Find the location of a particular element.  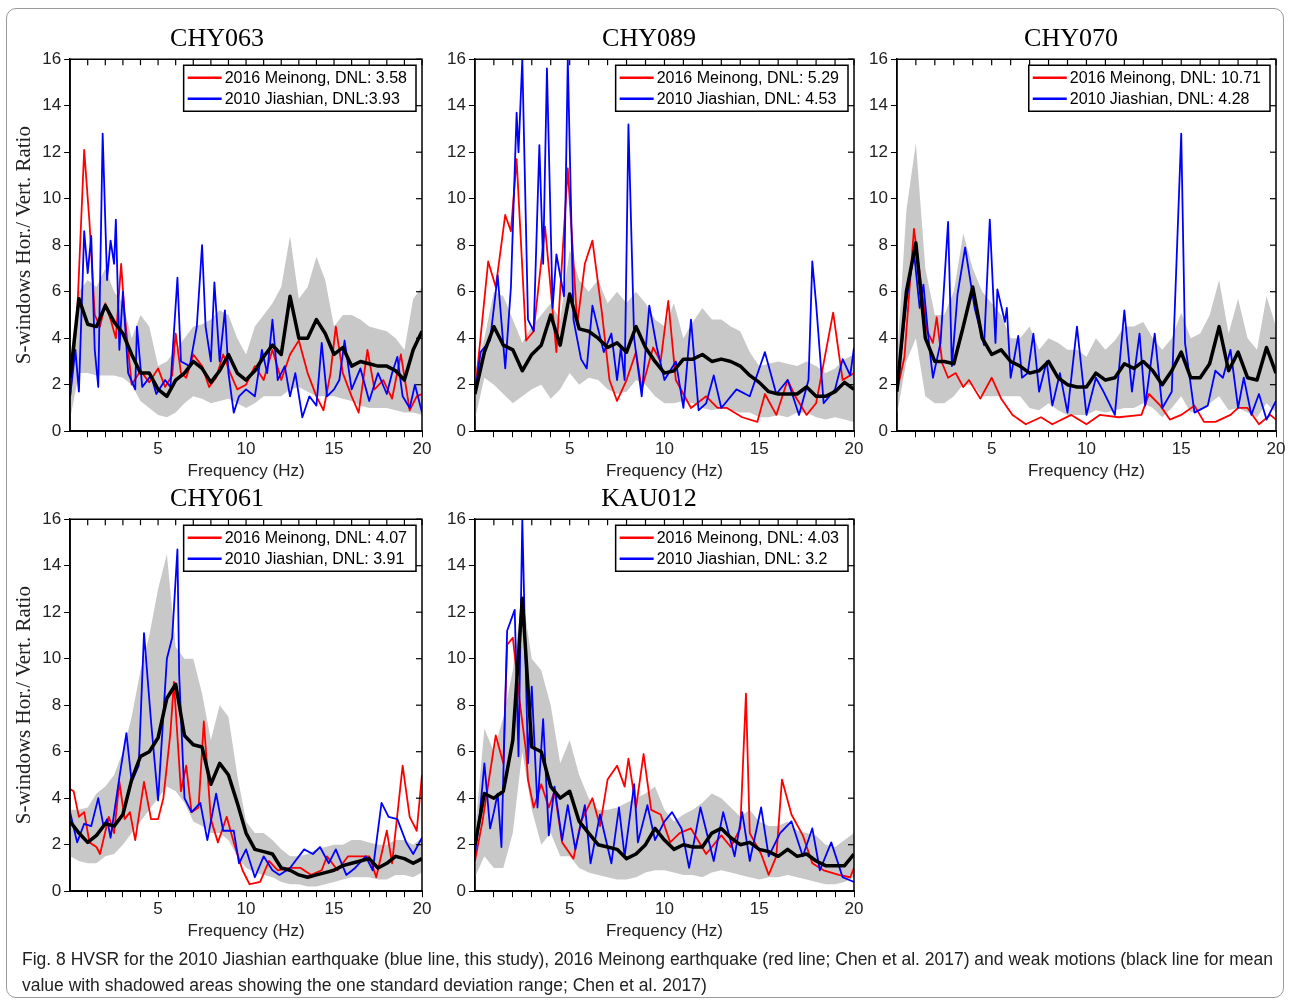

legend-label: 2010 Jiashian, DNL: 3.91 is located at coordinates (314, 559).